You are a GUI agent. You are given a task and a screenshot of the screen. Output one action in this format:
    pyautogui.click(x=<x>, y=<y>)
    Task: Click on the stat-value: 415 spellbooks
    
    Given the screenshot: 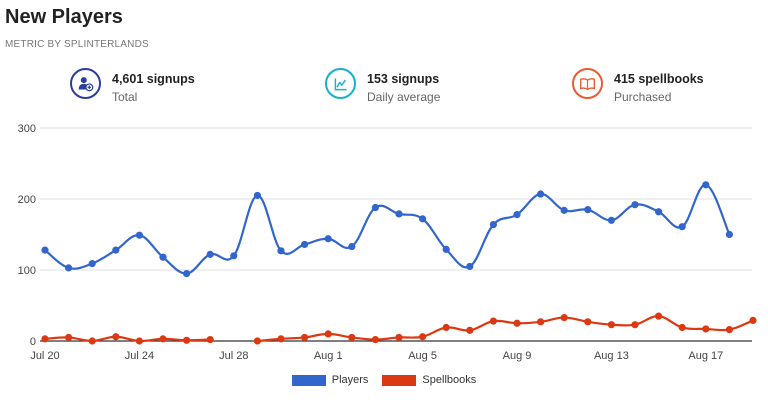 What is the action you would take?
    pyautogui.click(x=659, y=79)
    